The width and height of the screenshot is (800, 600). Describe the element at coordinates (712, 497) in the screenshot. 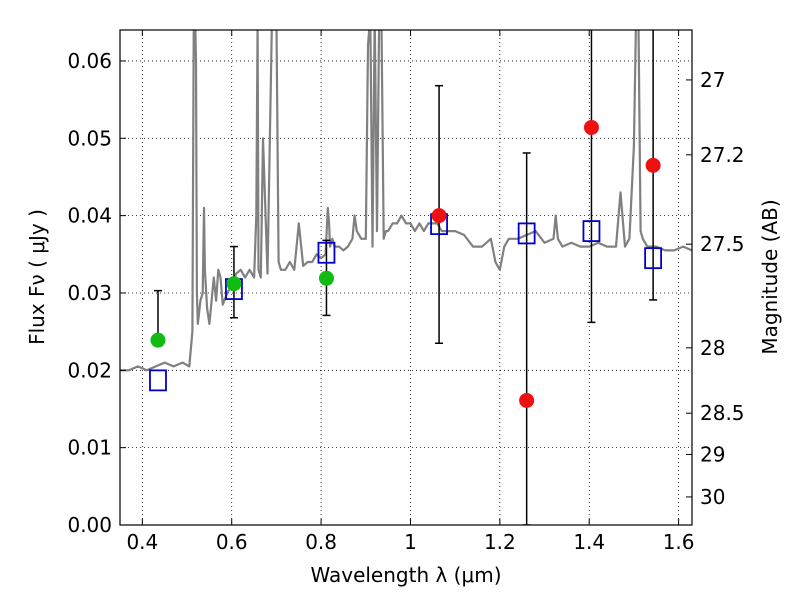

I see `magnitude-tick-label: 30` at that location.